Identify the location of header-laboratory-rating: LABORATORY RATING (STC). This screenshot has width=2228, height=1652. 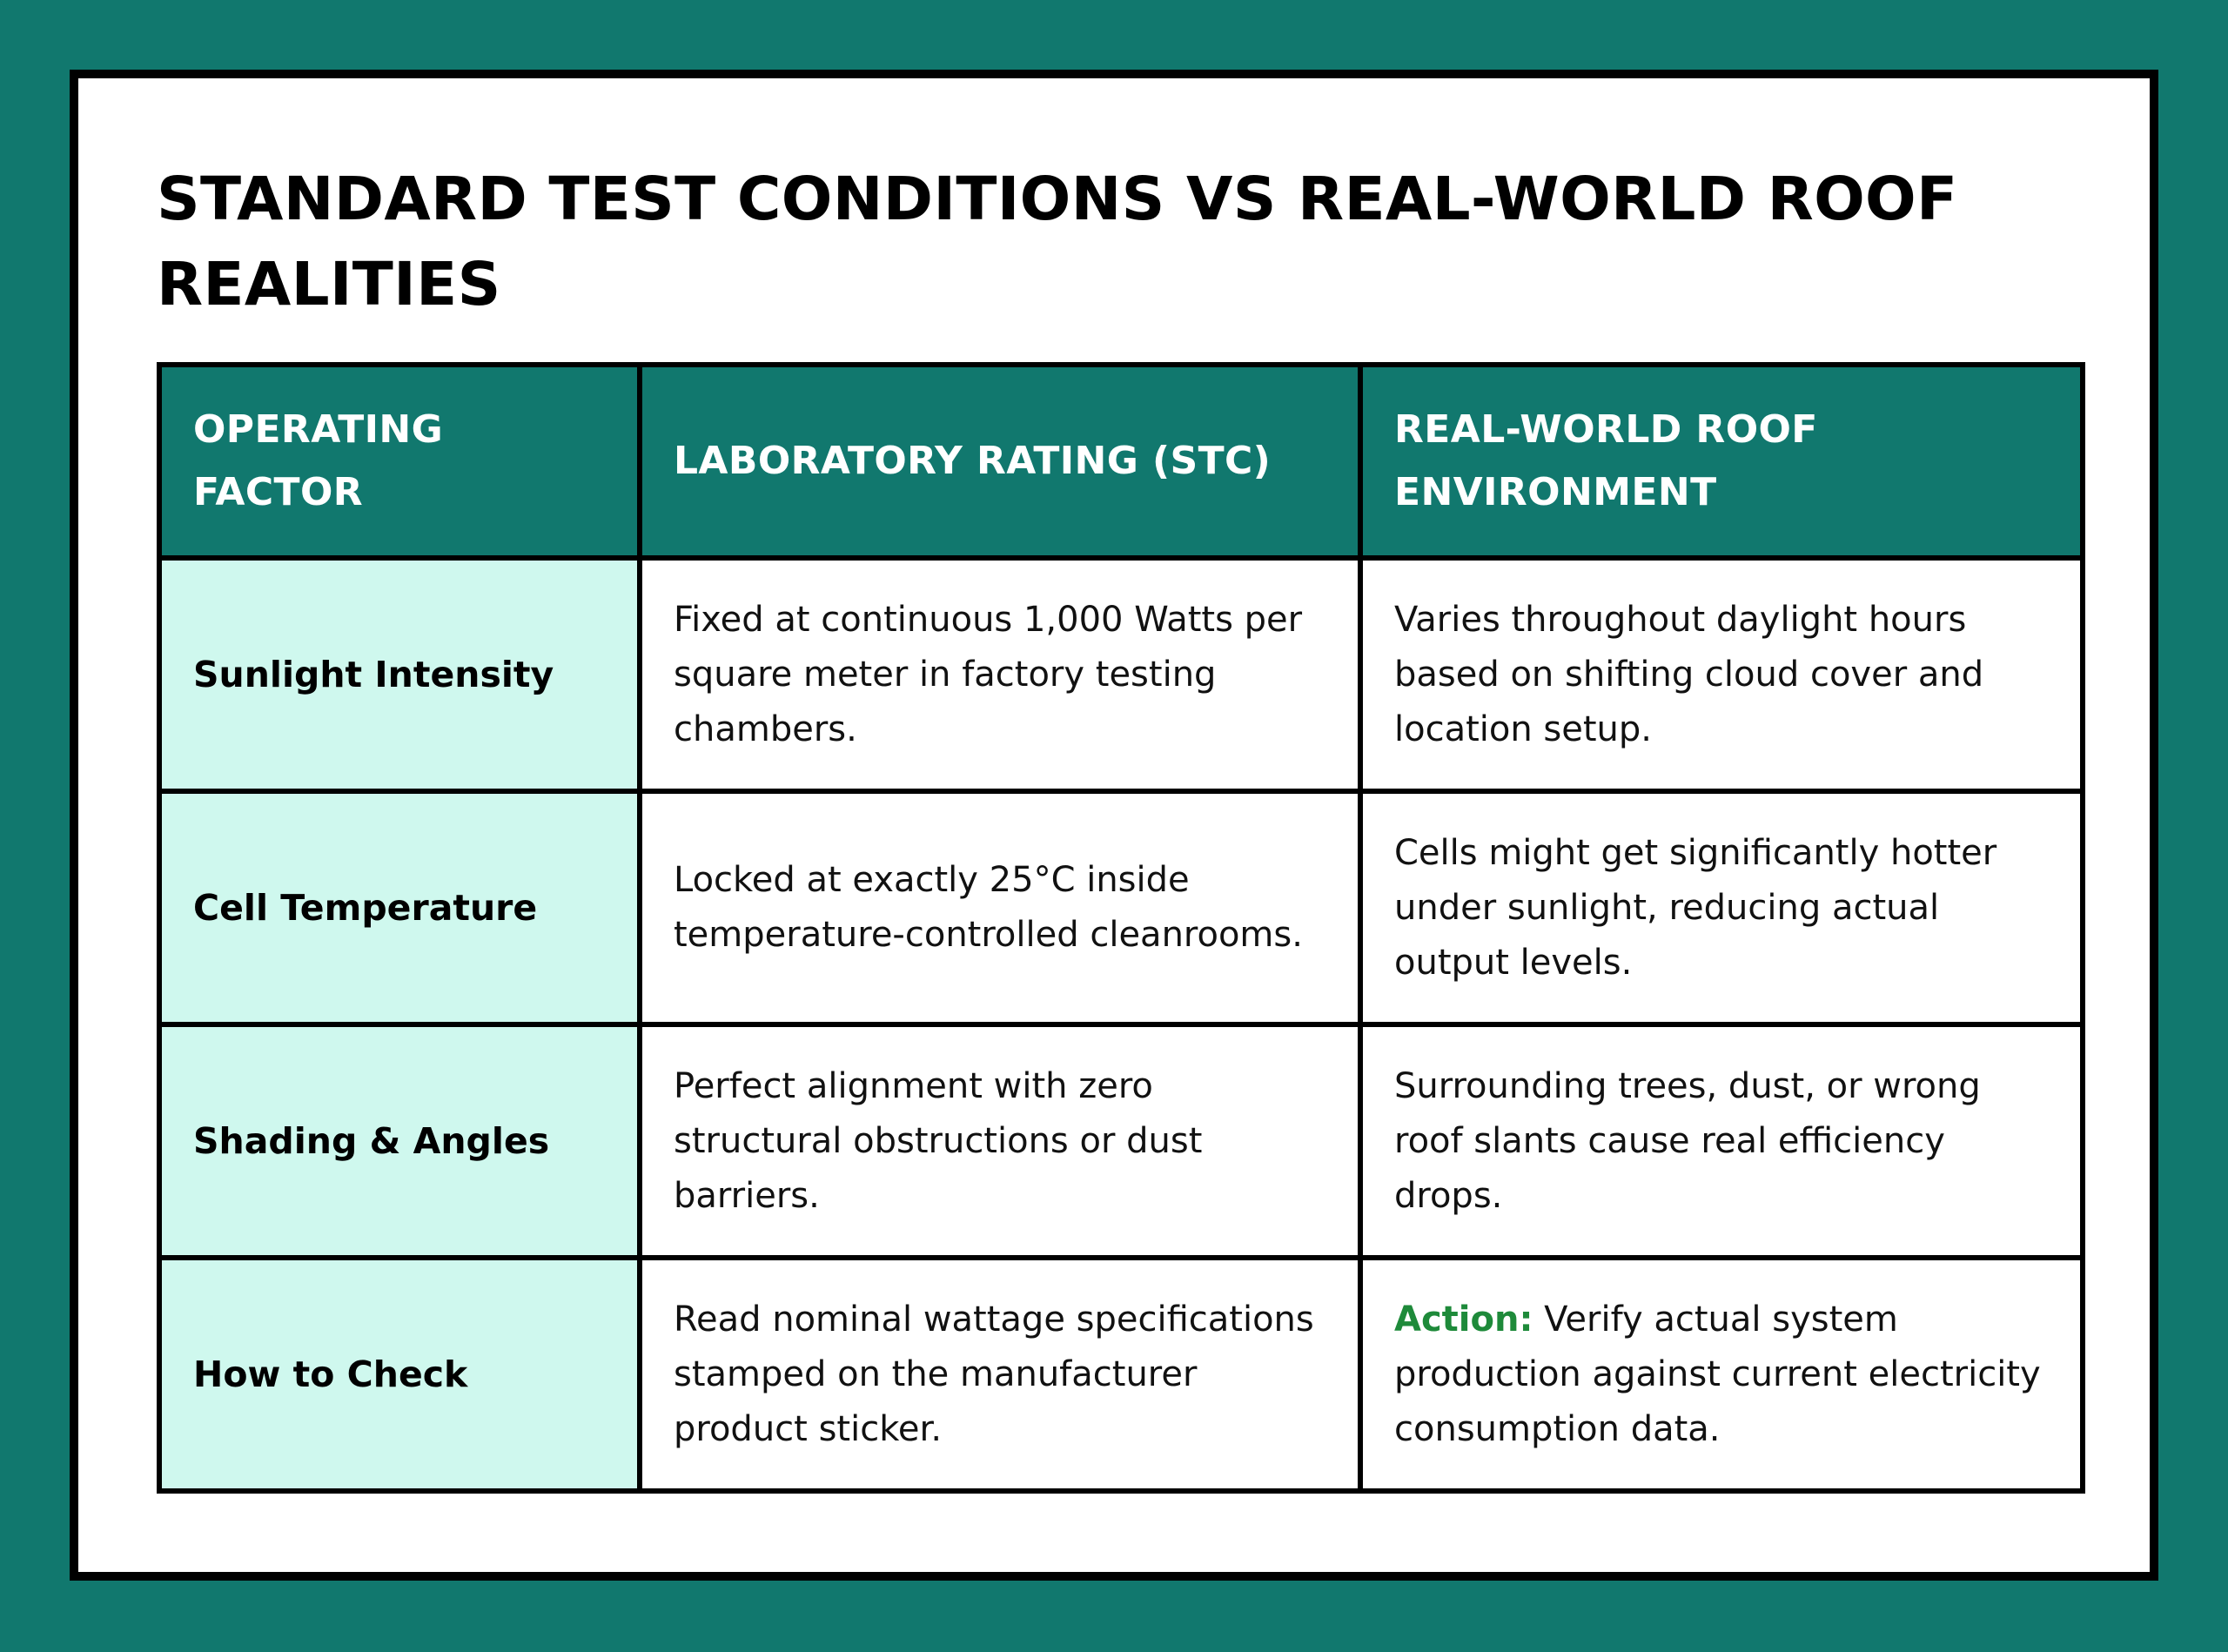
(1000, 461).